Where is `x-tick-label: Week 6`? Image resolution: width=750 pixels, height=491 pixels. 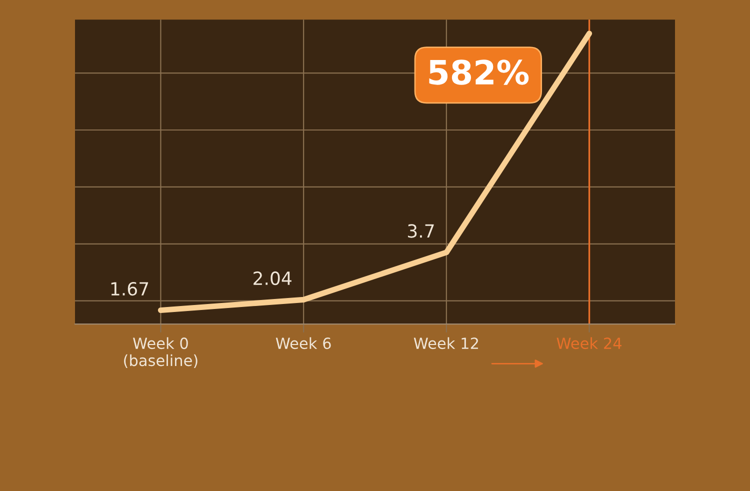
x-tick-label: Week 6 is located at coordinates (303, 343).